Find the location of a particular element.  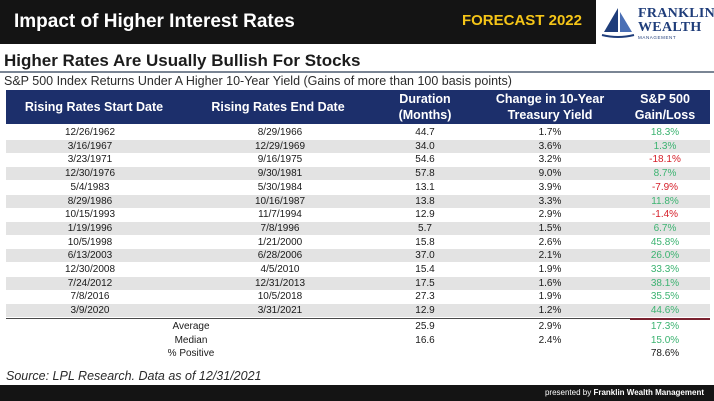

yield-change-cell: 2.6% is located at coordinates (550, 242).